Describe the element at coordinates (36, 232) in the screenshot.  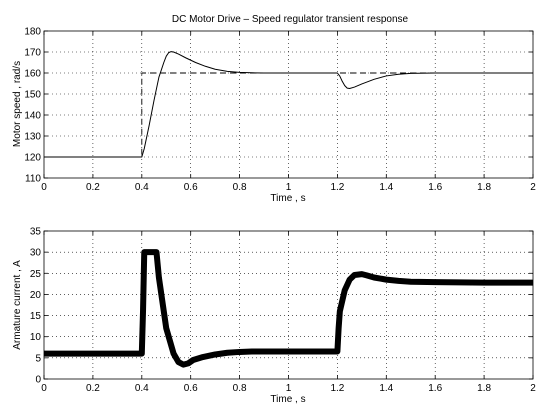
I see `bottom-chart-y-tick-label: 35` at that location.